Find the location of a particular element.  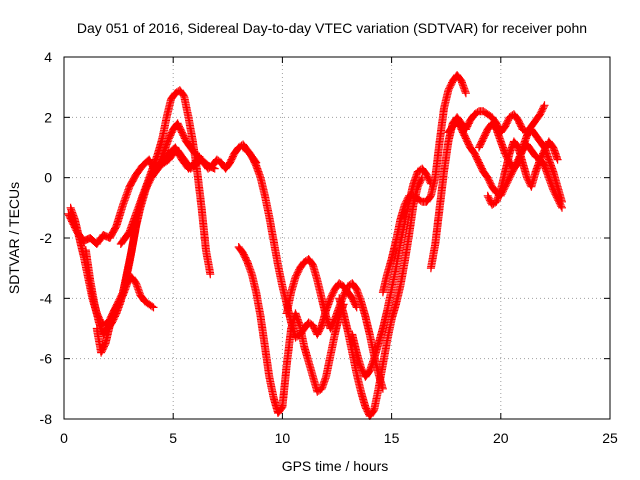

x-tick-label: 5 is located at coordinates (173, 438).